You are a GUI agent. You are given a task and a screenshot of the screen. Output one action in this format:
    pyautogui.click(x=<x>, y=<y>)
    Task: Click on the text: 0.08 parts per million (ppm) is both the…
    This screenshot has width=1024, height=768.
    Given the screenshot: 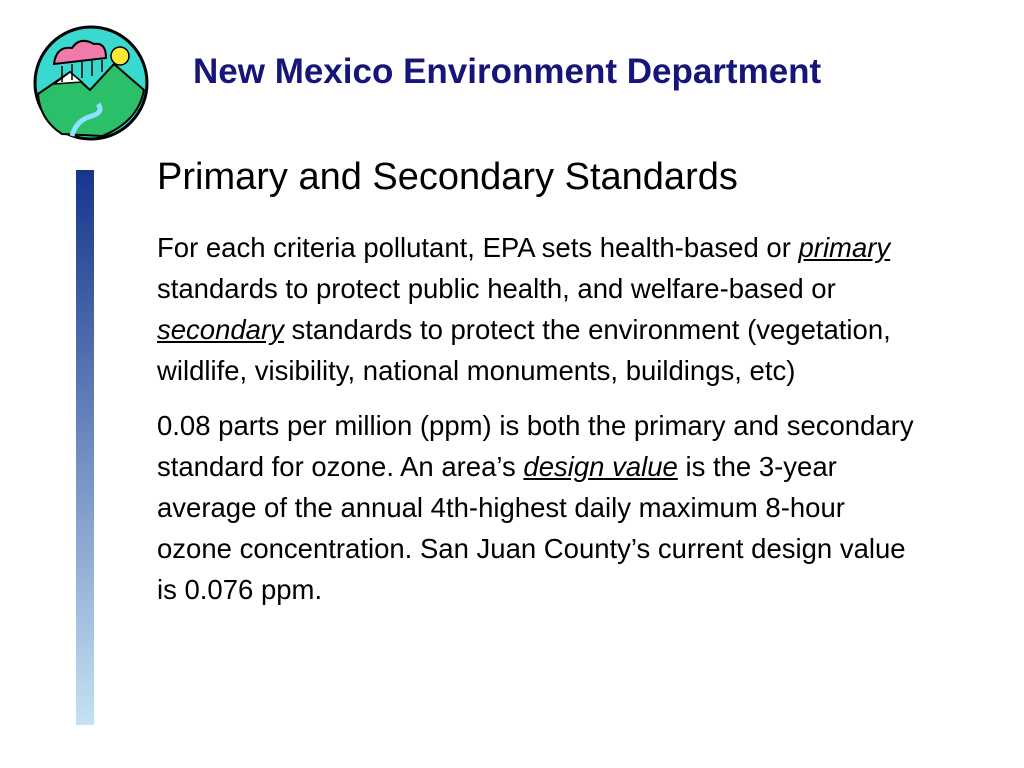 What is the action you would take?
    pyautogui.click(x=535, y=446)
    